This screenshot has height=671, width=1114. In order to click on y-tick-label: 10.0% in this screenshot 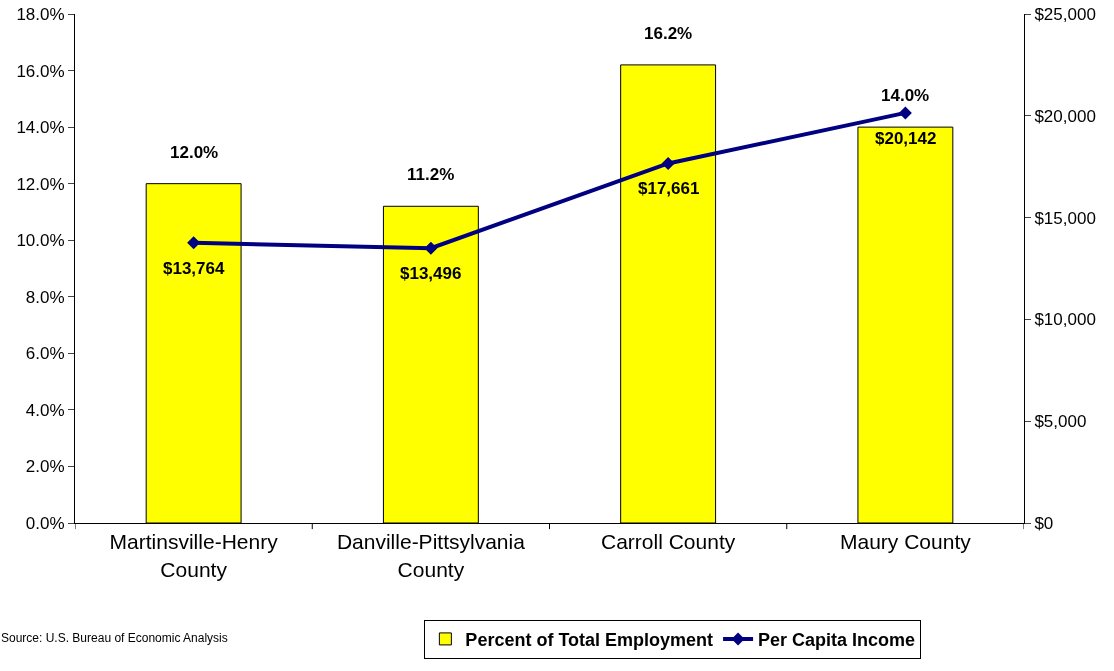, I will do `click(40, 241)`.